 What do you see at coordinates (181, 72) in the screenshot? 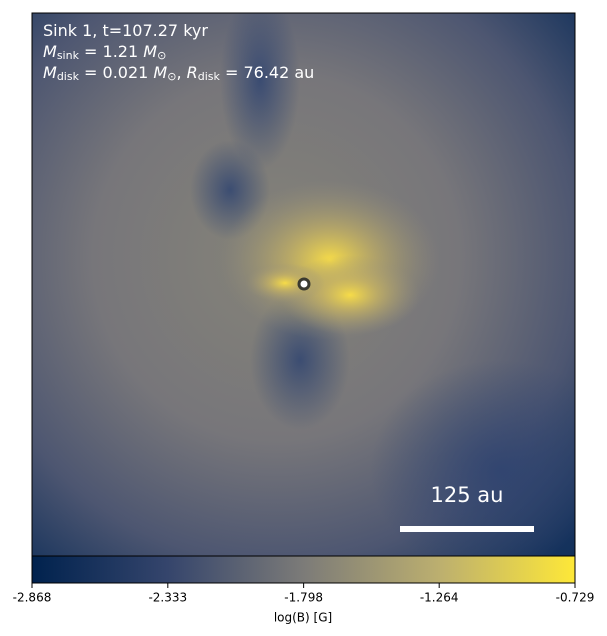
I see `annotation-part: ,` at bounding box center [181, 72].